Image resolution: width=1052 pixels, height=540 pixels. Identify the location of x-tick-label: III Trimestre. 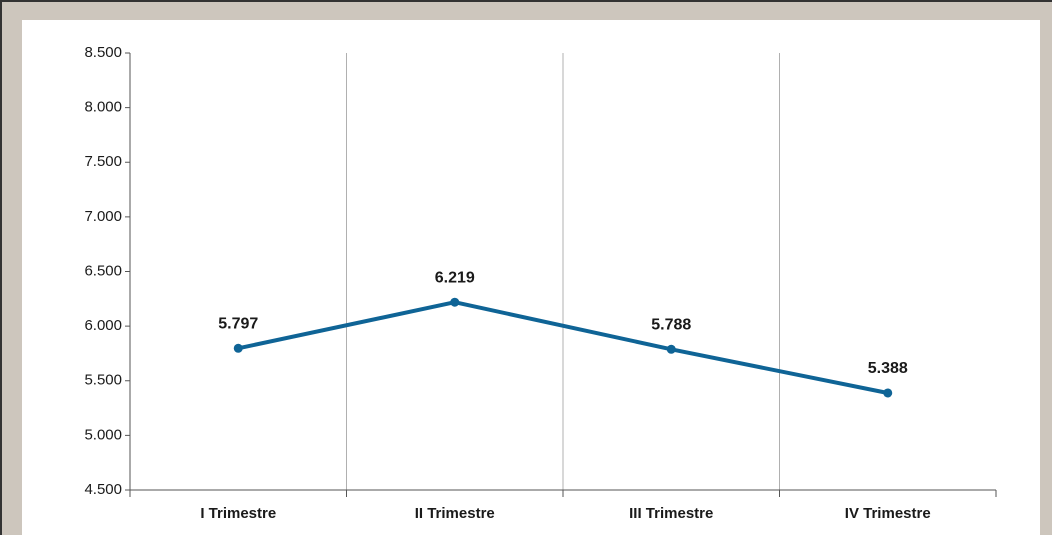
(671, 513).